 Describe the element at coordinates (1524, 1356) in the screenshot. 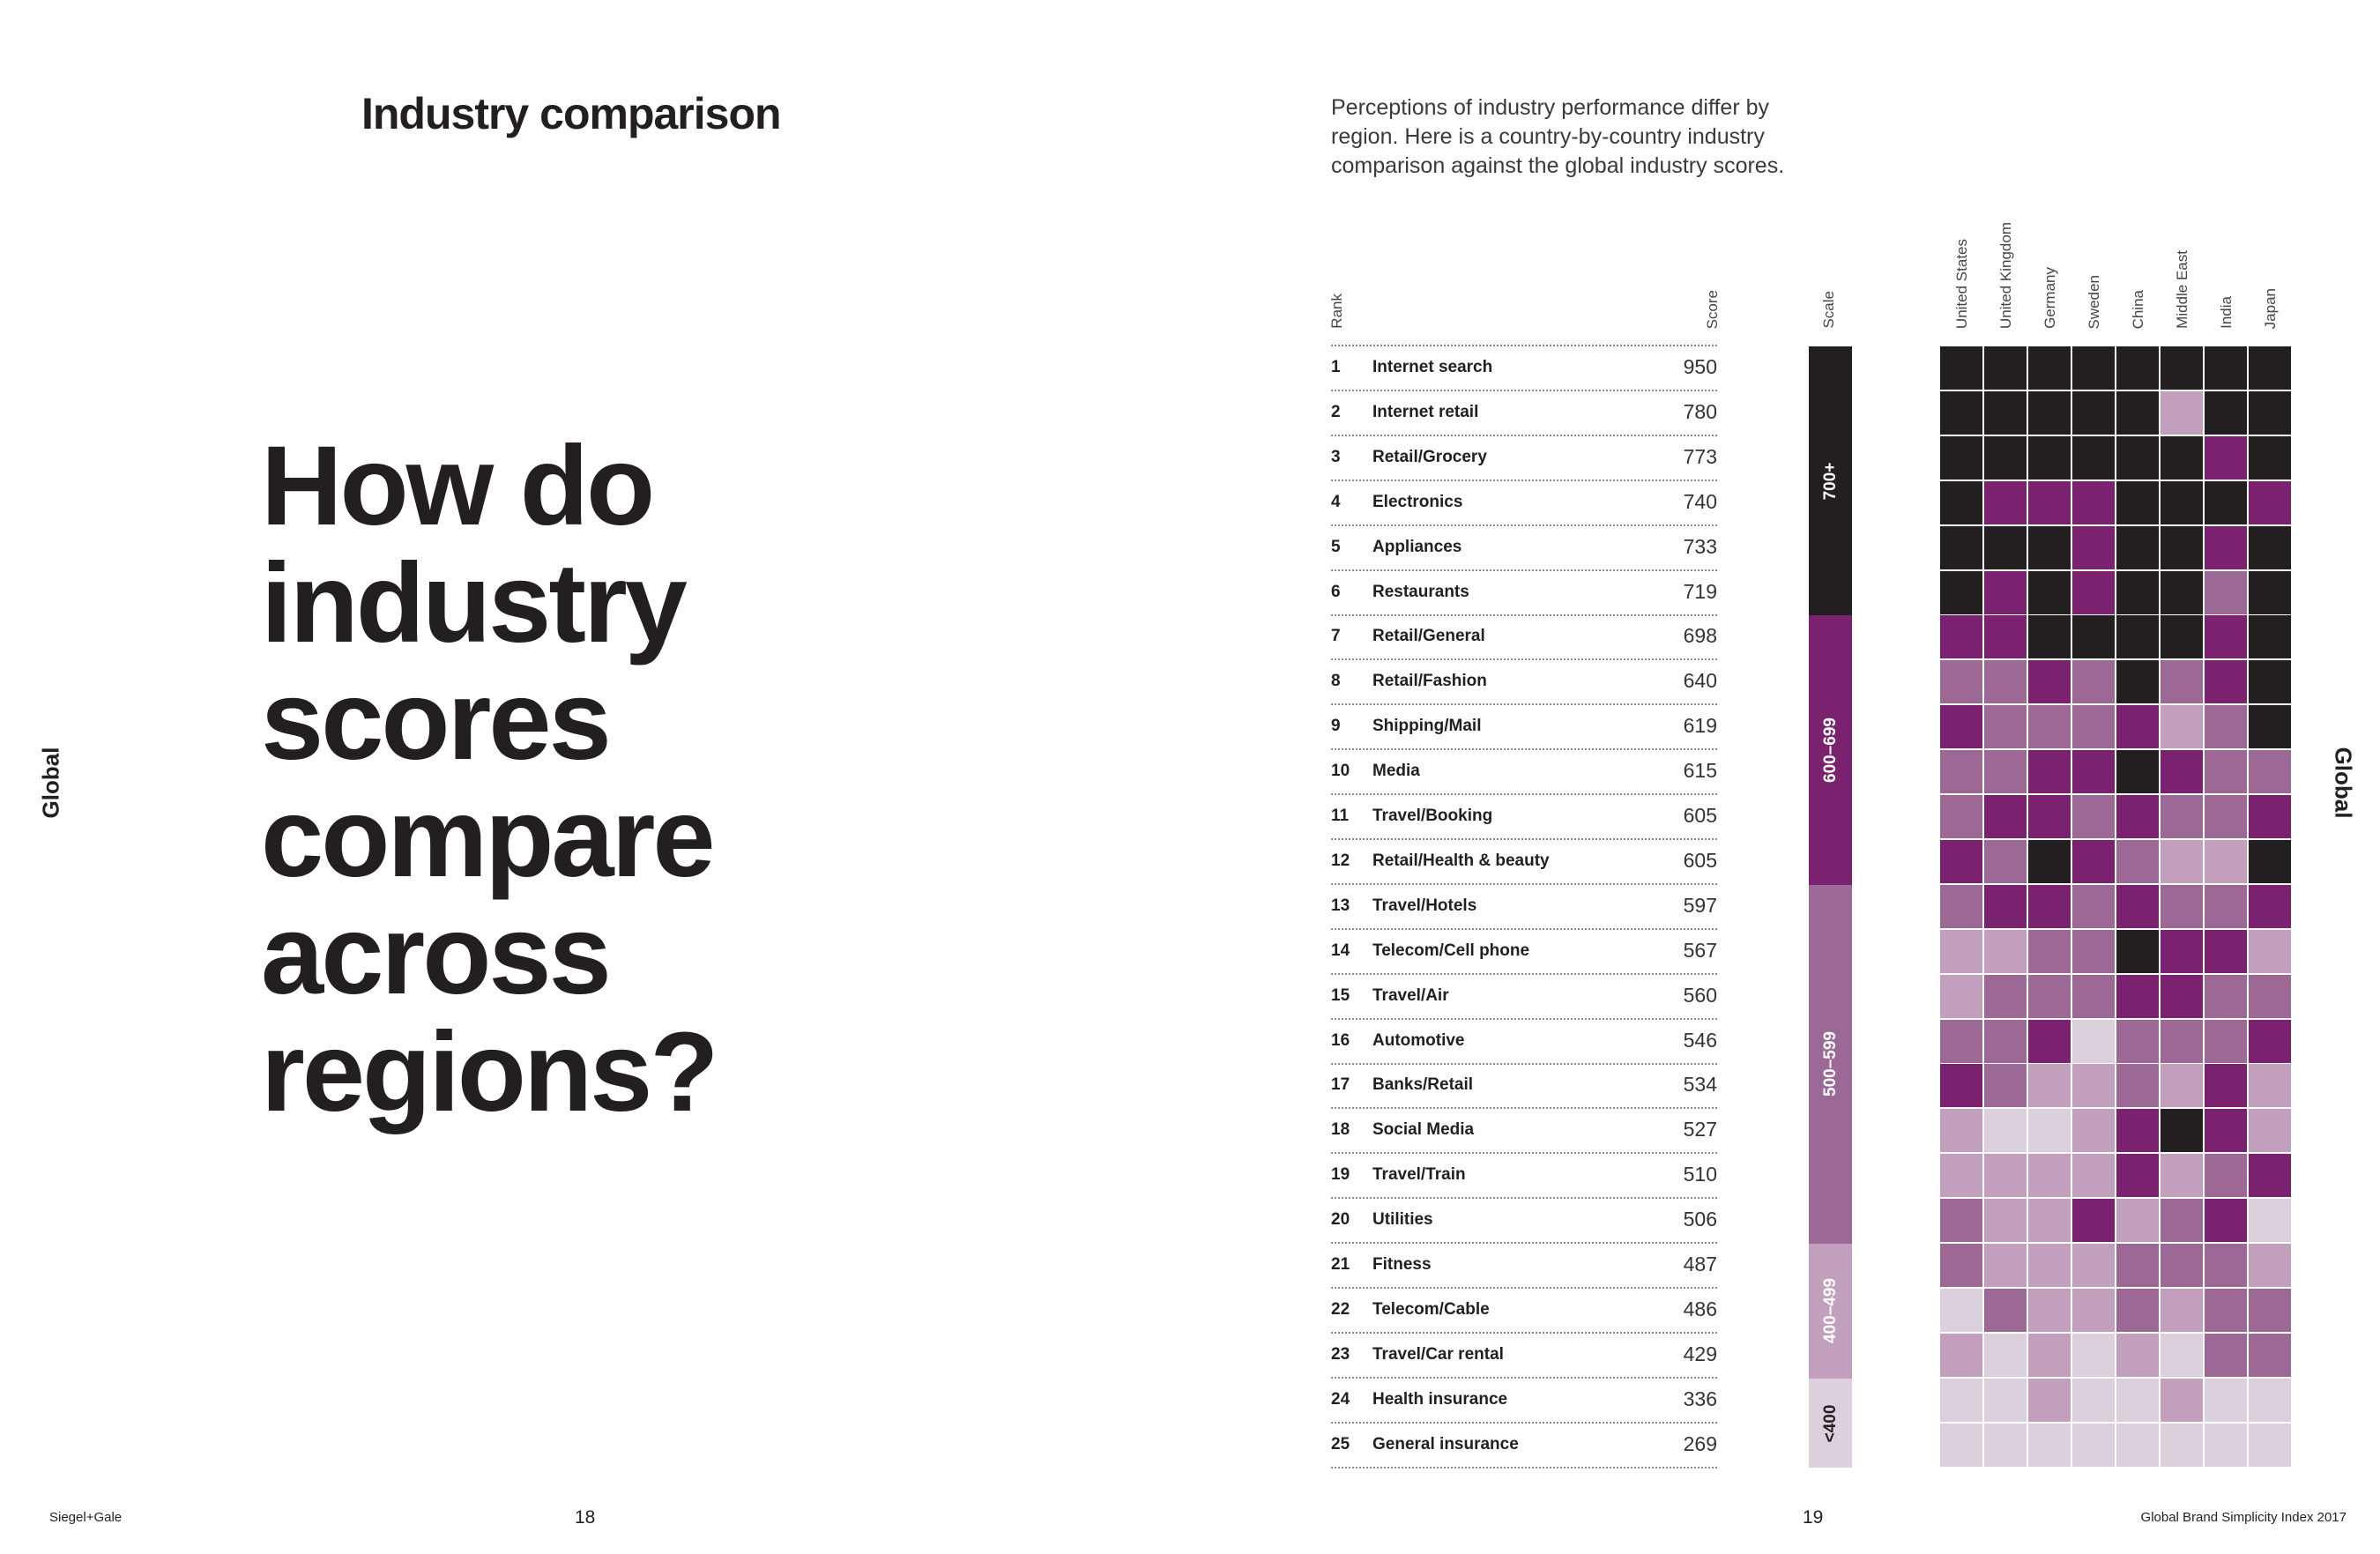

I see `table-row: 23 Travel/Car rental 429` at that location.